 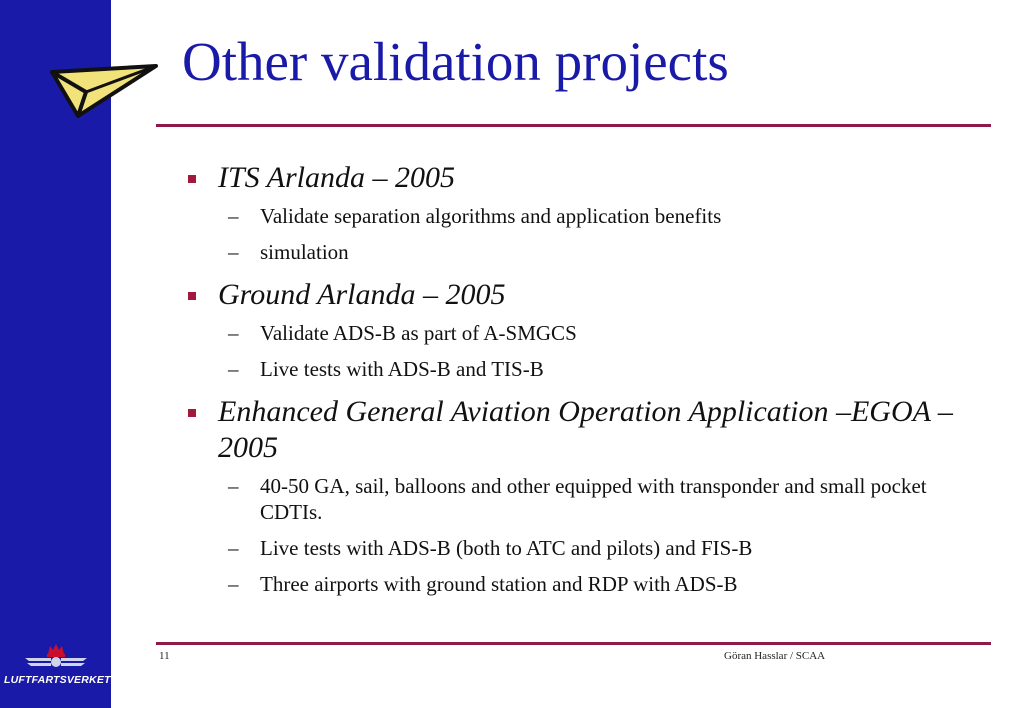 I want to click on sub-item: – simulation, so click(x=586, y=252).